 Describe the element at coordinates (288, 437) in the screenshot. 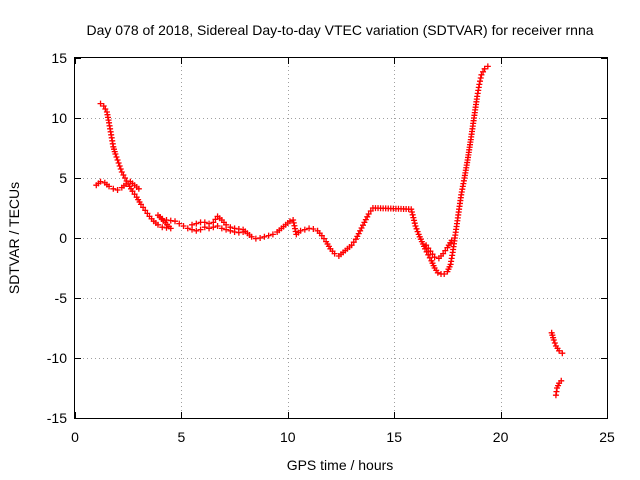

I see `x-tick-label: 10` at that location.